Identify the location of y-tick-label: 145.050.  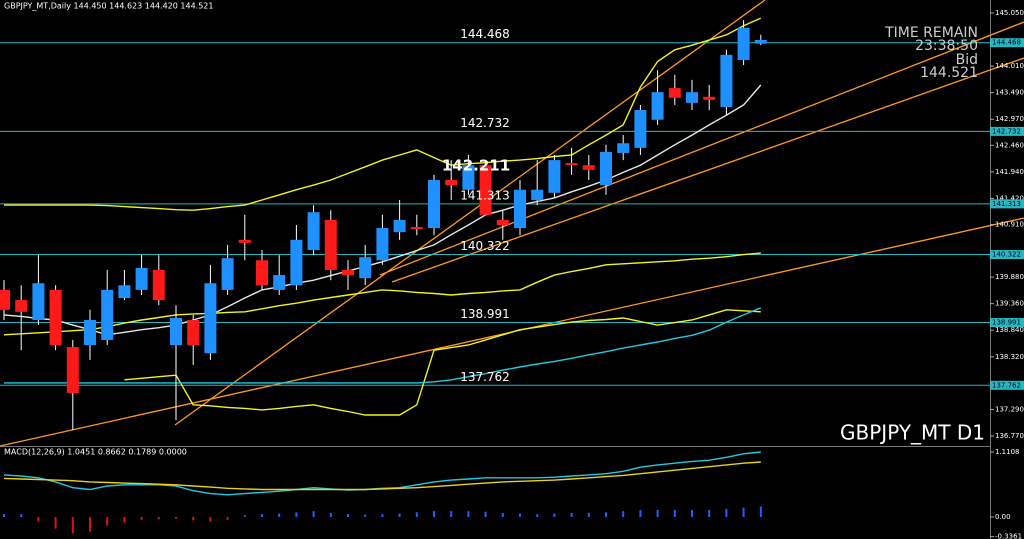
(1009, 13).